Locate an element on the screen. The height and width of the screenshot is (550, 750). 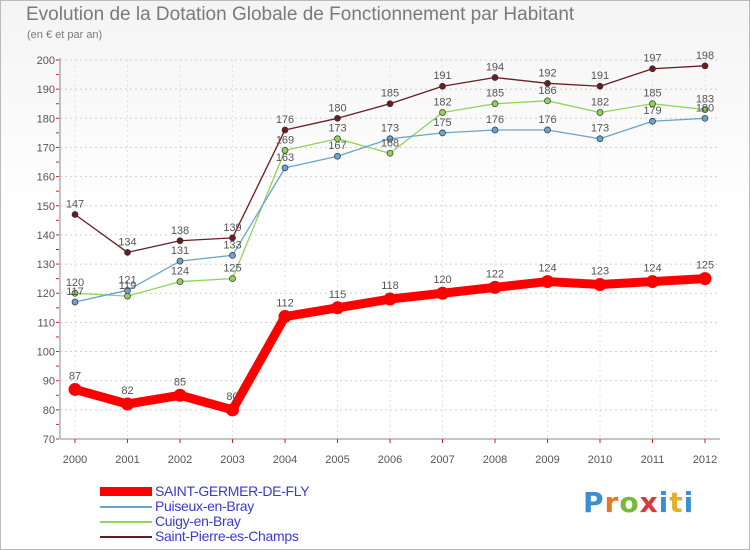
data-label-puiseux: 180 is located at coordinates (705, 108).